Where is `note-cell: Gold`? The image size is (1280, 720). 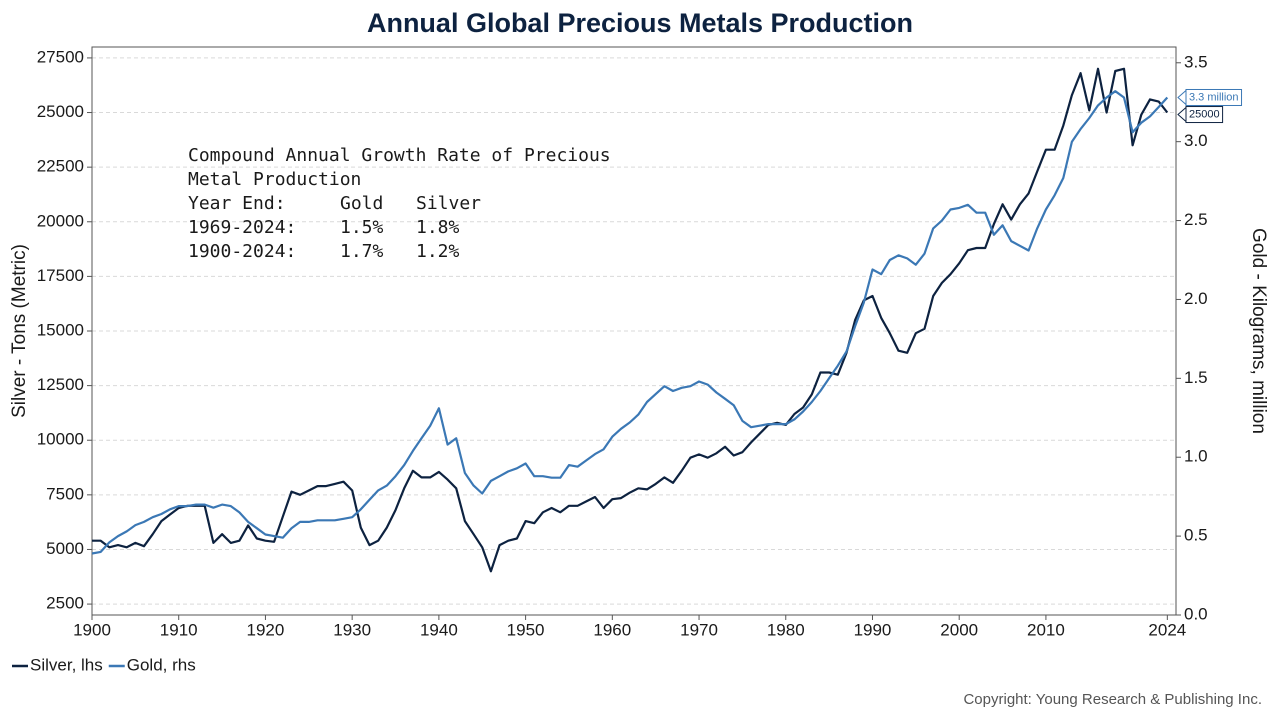
note-cell: Gold is located at coordinates (362, 203).